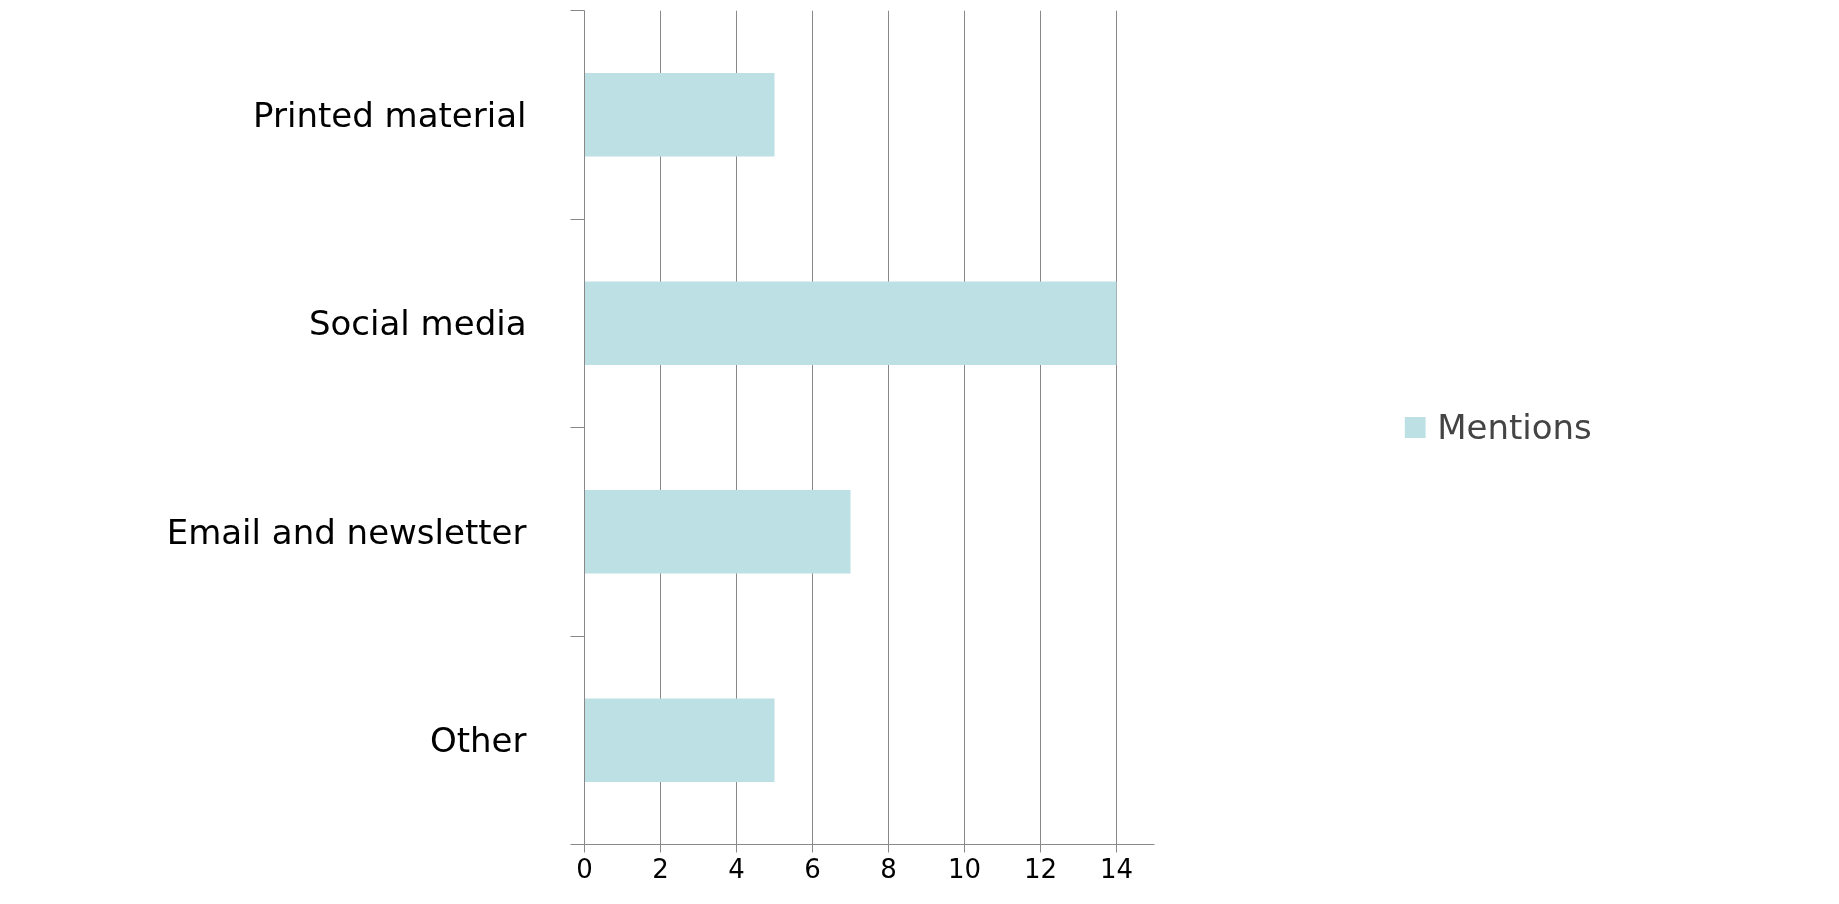  I want to click on y-tick-label: Printed material, so click(390, 114).